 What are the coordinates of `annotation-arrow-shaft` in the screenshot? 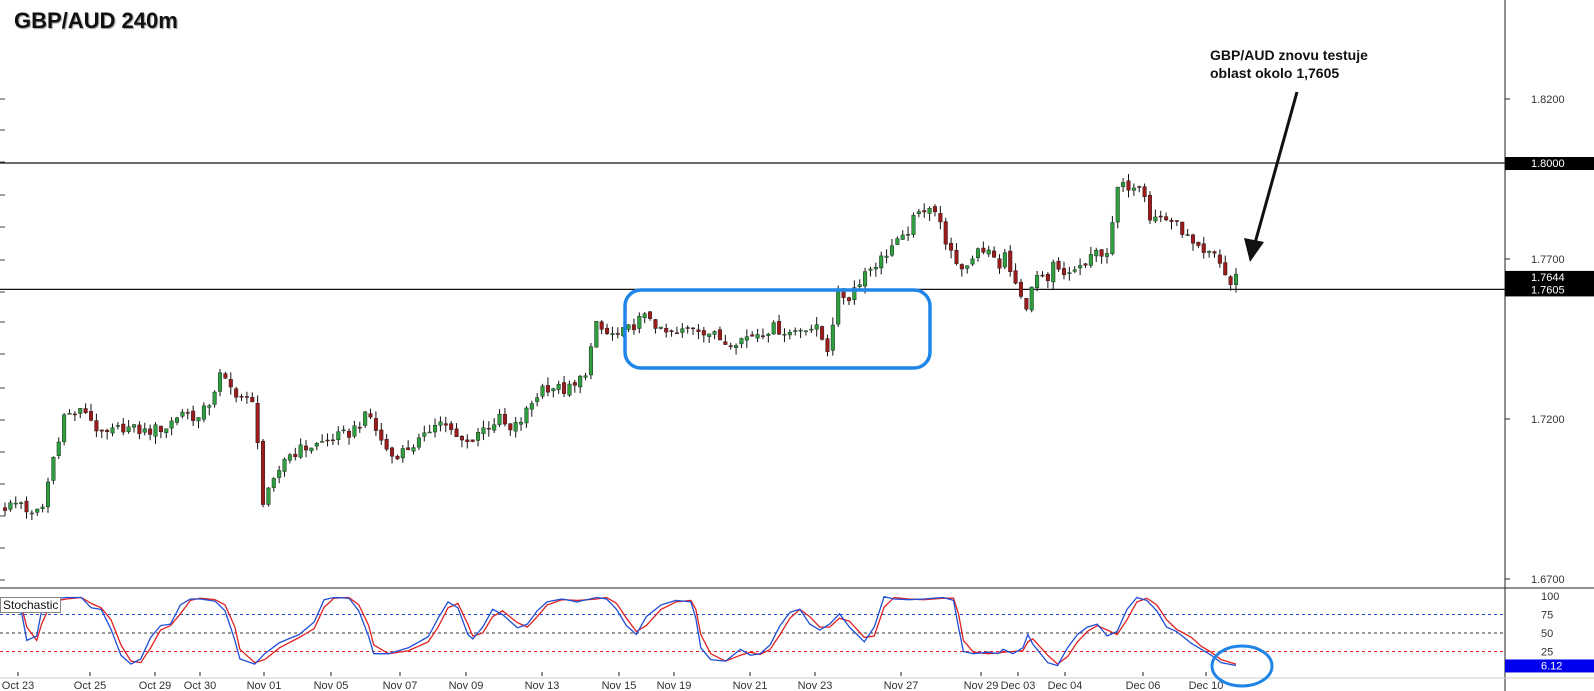 It's located at (1276, 167).